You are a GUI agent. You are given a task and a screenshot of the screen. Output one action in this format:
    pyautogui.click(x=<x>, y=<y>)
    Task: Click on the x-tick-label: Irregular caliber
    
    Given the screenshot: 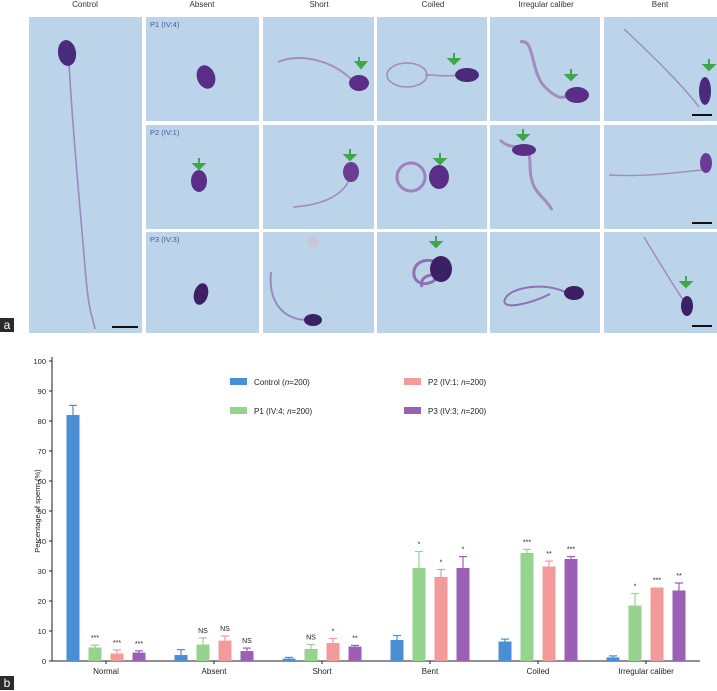 What is the action you would take?
    pyautogui.click(x=646, y=671)
    